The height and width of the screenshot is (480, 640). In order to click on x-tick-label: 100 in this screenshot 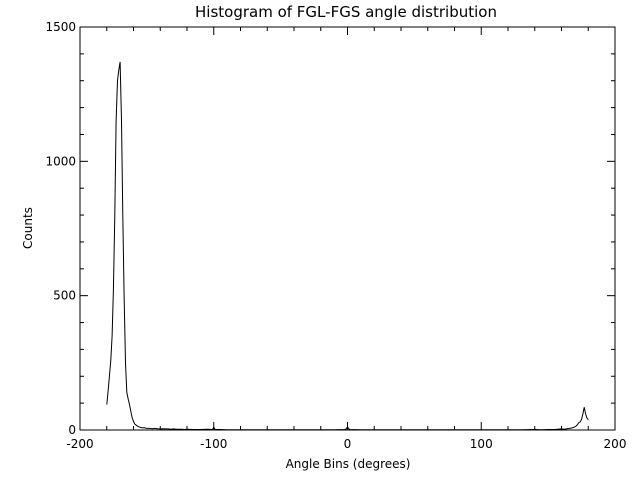, I will do `click(481, 444)`.